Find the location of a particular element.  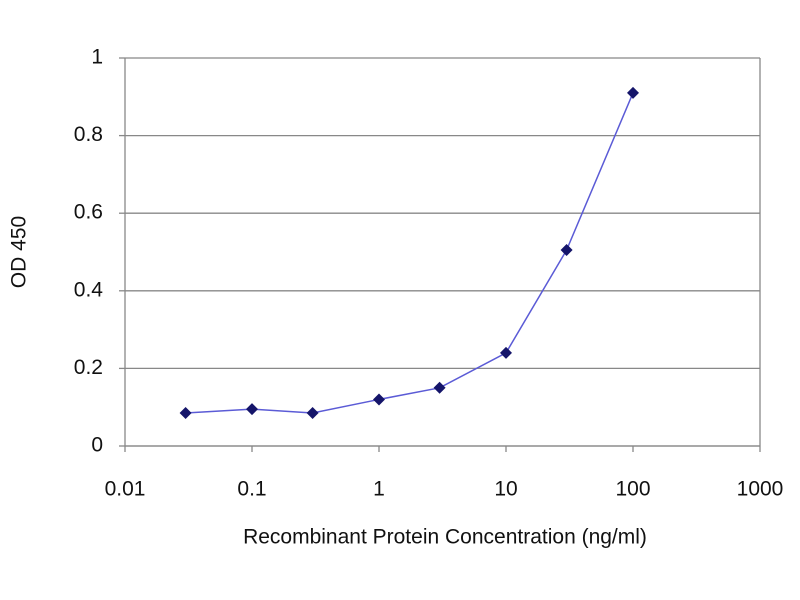

y-tick-label: 0 is located at coordinates (97, 445).